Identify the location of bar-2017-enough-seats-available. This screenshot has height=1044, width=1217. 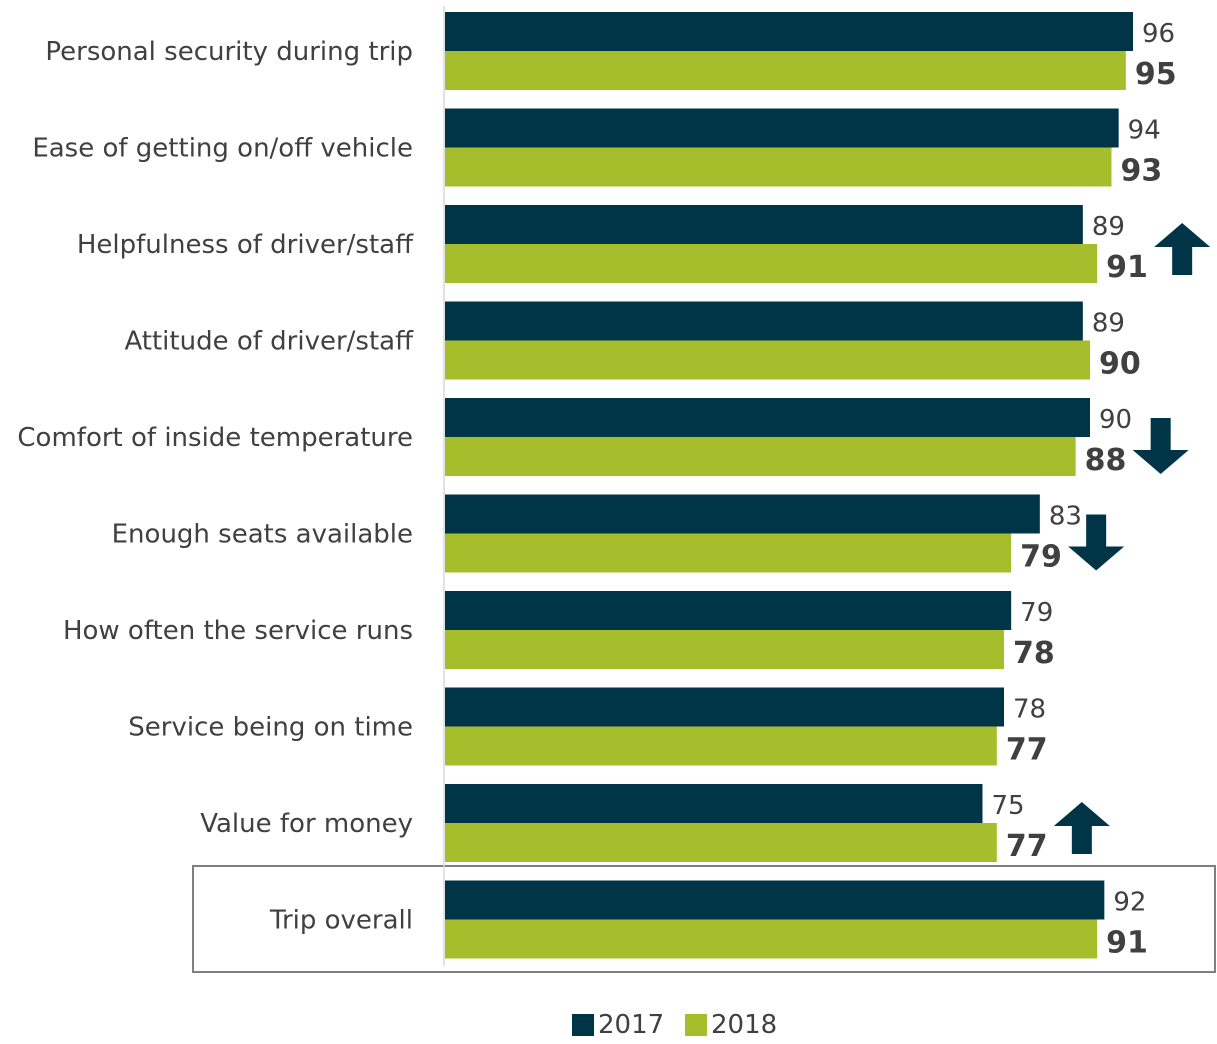
(742, 514).